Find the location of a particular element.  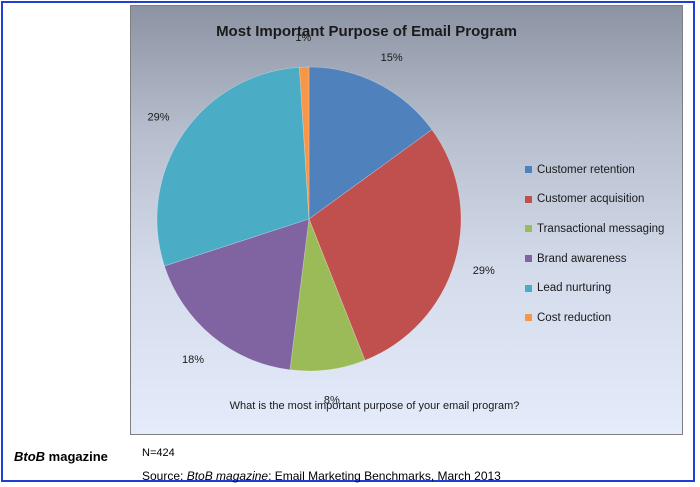

data-label-transactional-messaging: 8% is located at coordinates (332, 401).